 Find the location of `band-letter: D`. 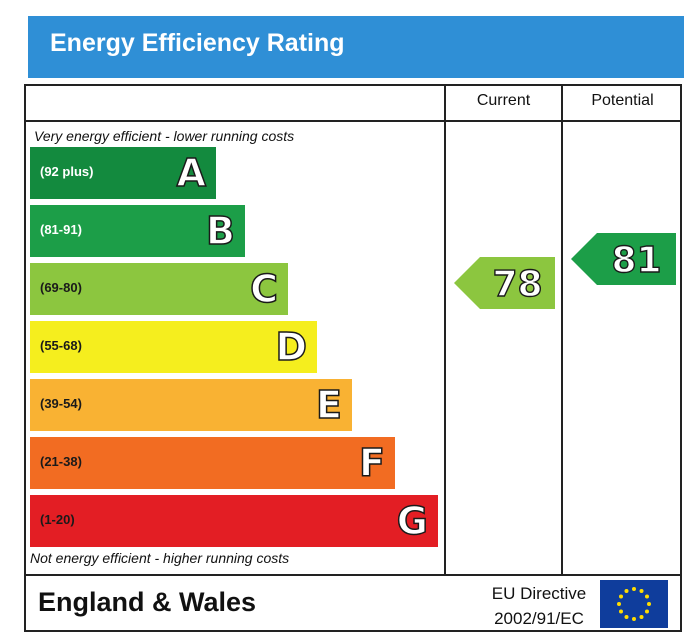

band-letter: D is located at coordinates (291, 347).